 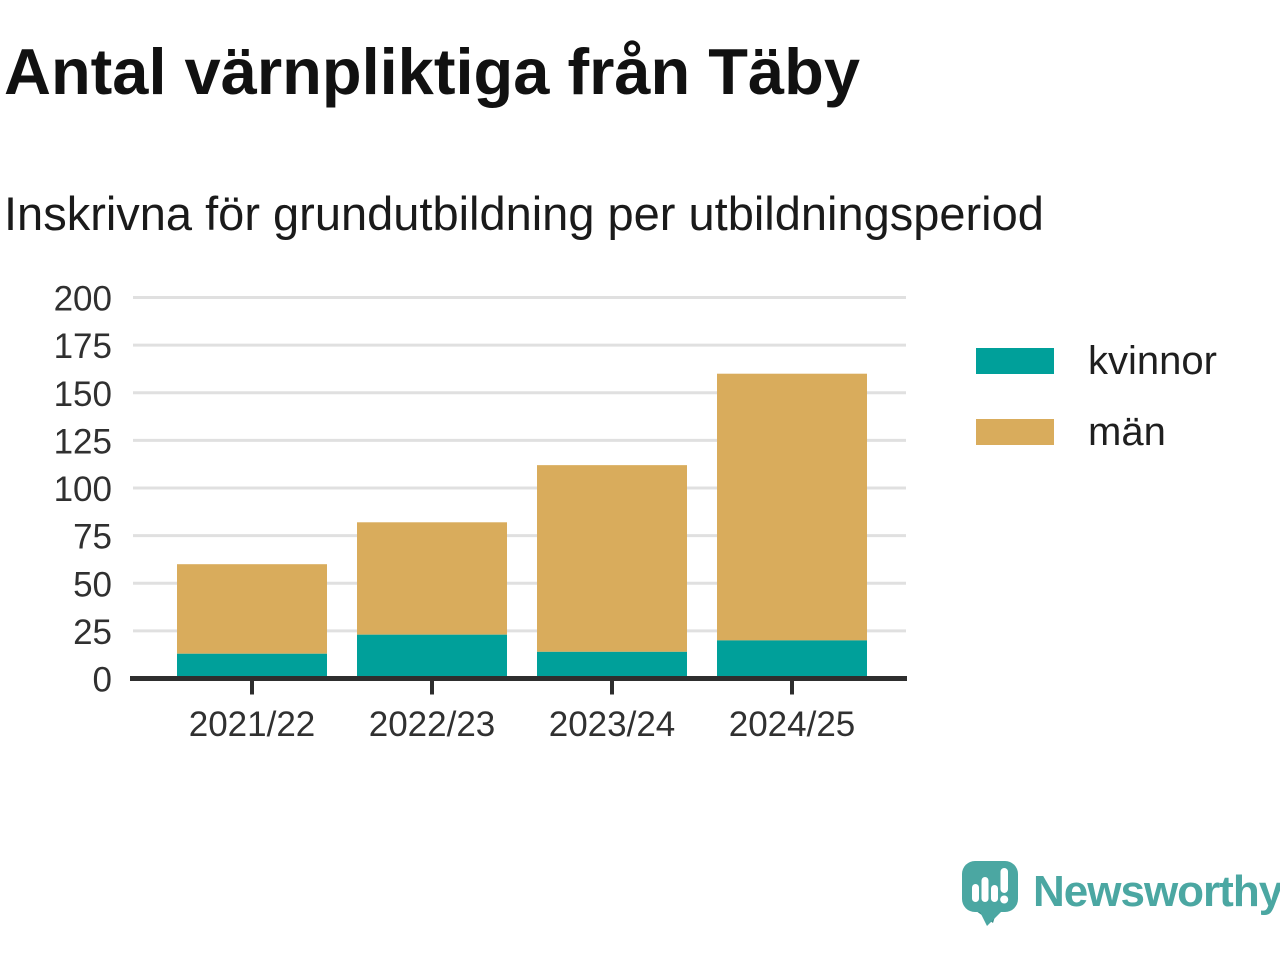 What do you see at coordinates (1015, 361) in the screenshot?
I see `legend-swatch-kvinnor-icon` at bounding box center [1015, 361].